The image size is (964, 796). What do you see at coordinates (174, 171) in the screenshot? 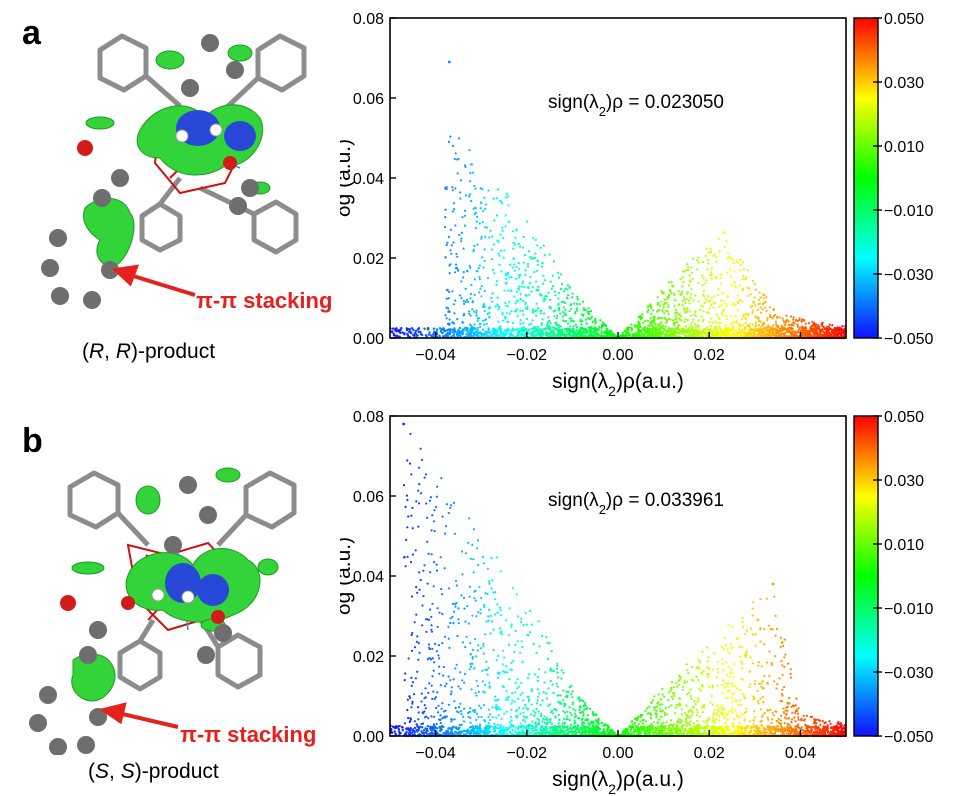
I see `molecule-image-a` at bounding box center [174, 171].